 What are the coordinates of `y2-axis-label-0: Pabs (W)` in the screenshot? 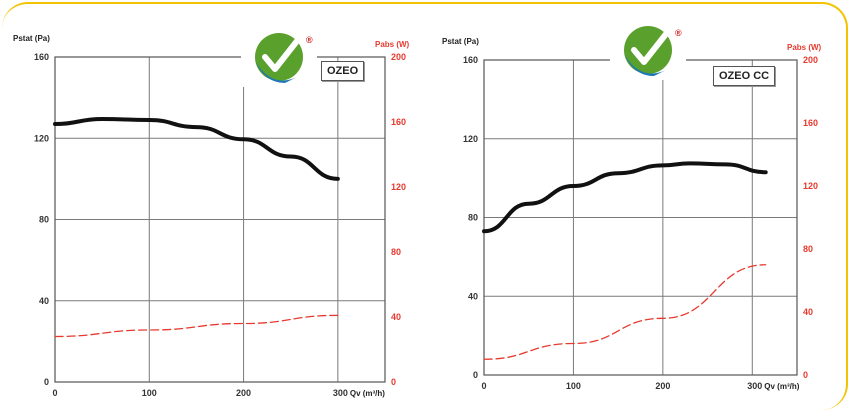 It's located at (392, 44).